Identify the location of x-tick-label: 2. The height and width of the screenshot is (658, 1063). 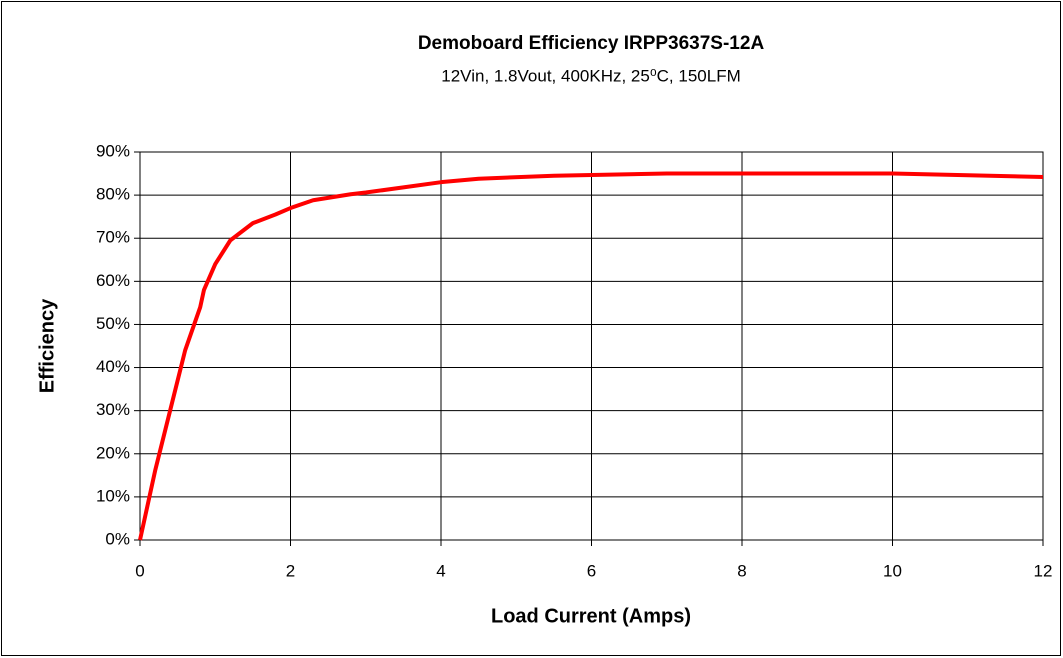
(290, 570).